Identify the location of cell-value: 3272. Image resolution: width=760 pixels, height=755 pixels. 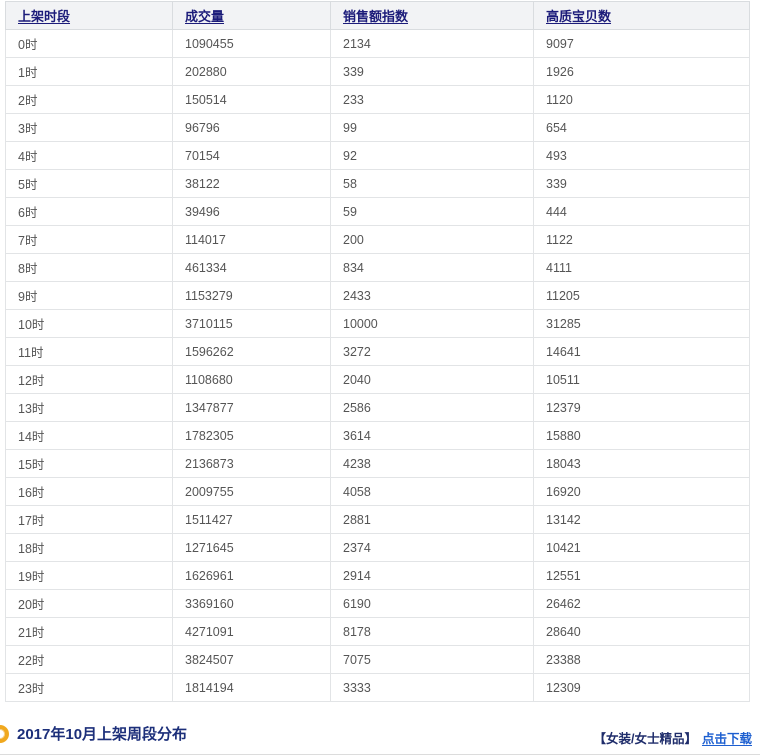
(432, 351).